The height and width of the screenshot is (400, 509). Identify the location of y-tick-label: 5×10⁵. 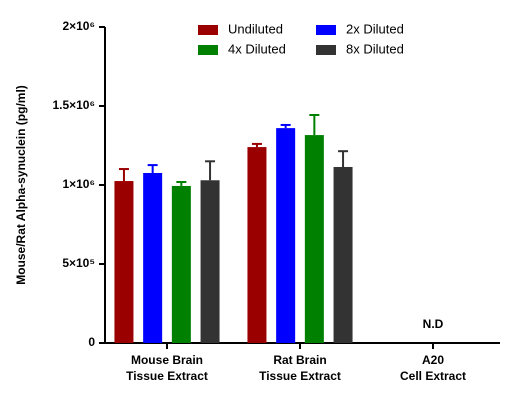
(78, 263).